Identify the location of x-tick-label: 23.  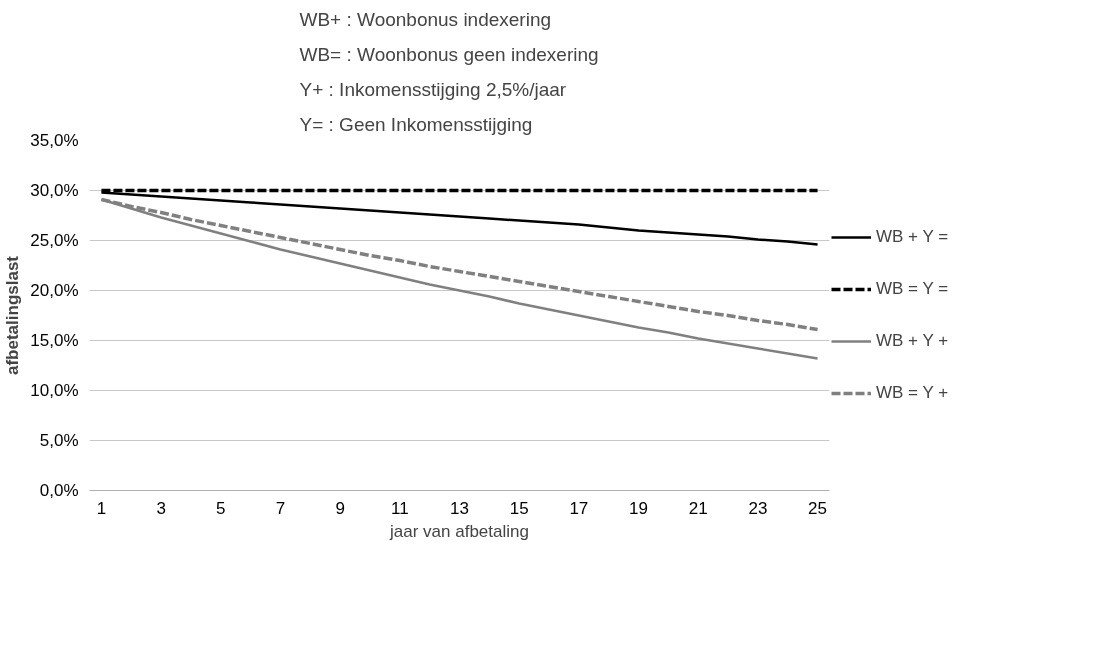
(758, 508).